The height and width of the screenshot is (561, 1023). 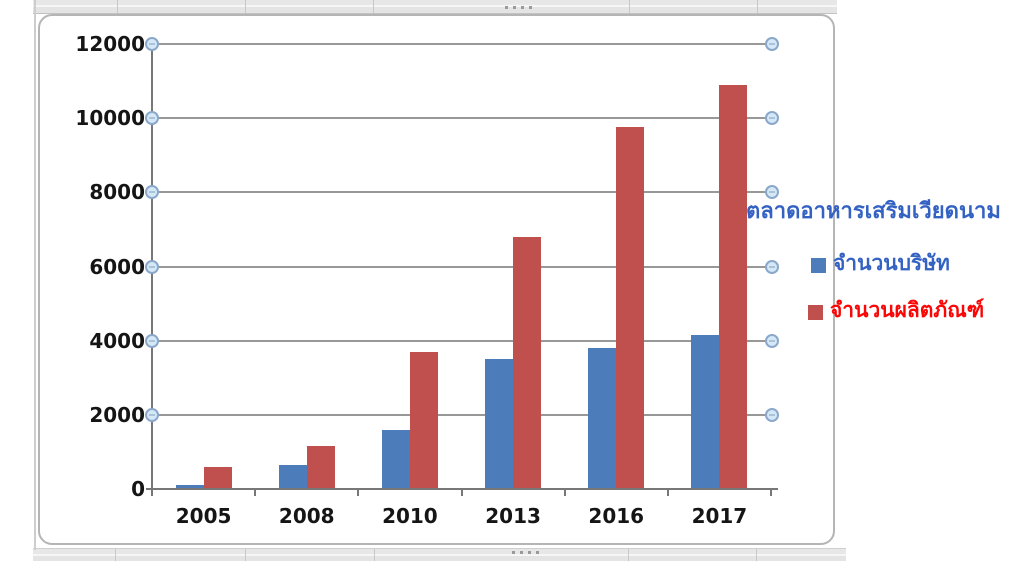 I want to click on legend-item-products: จำนวนผลิตภัณฑ์, so click(x=896, y=310).